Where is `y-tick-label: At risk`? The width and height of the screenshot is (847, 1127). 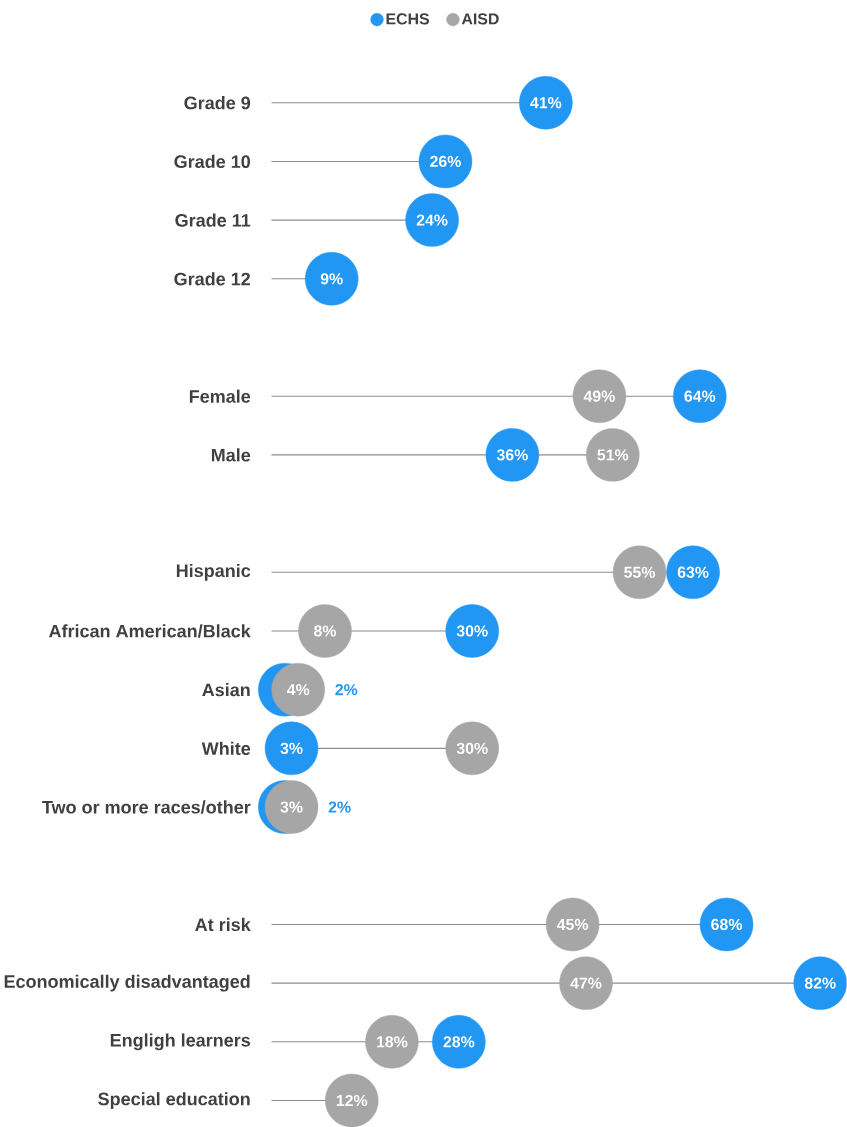
y-tick-label: At risk is located at coordinates (223, 924).